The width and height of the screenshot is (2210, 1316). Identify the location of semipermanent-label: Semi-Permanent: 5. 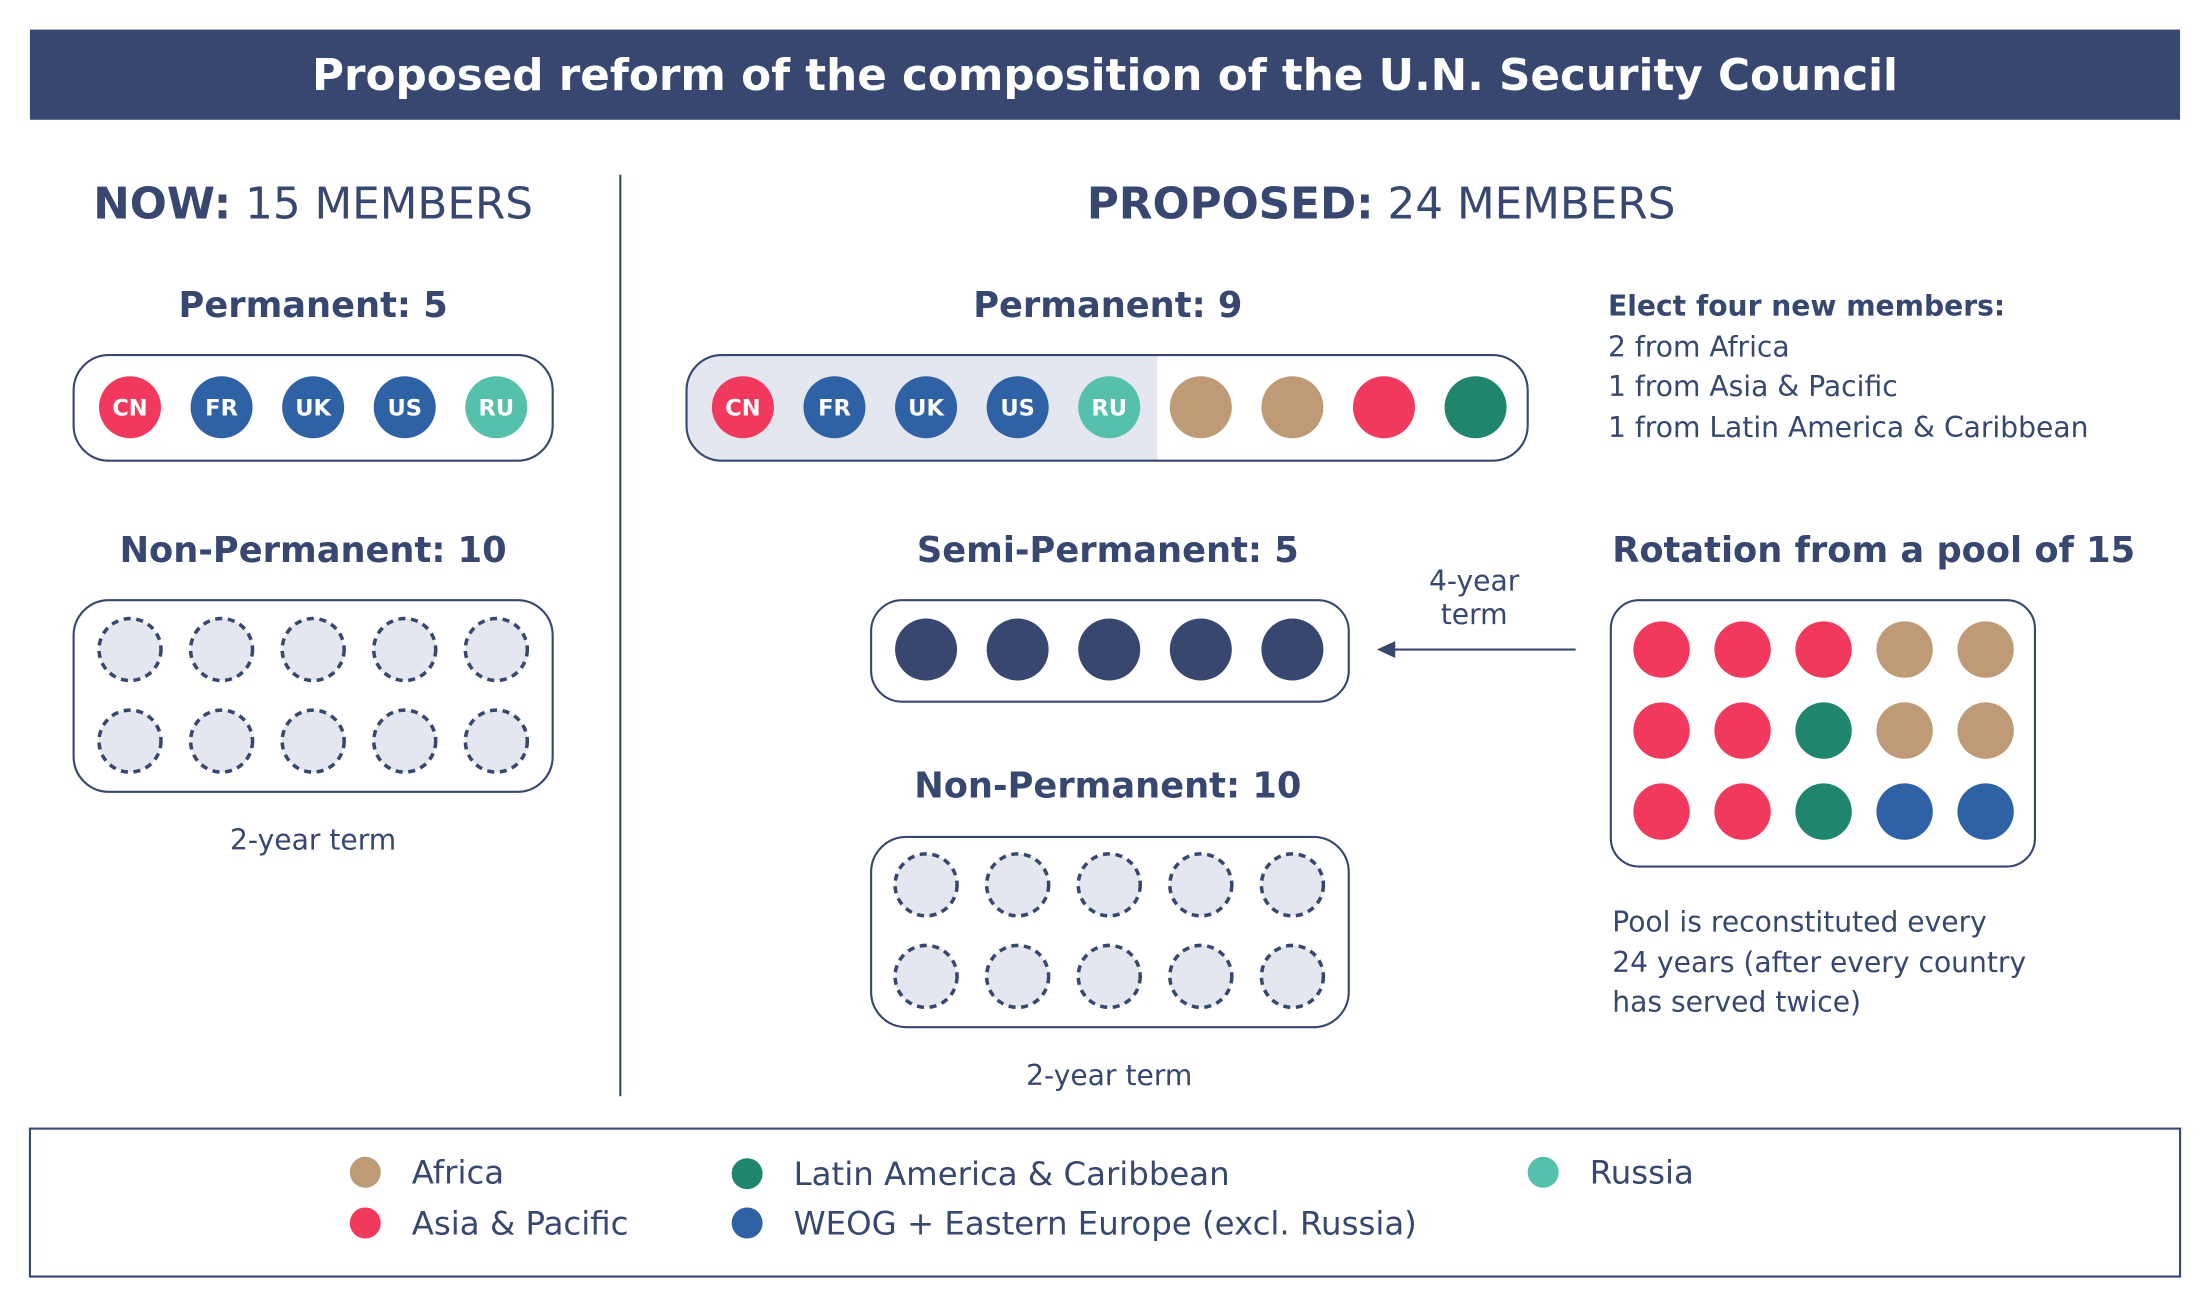
(1108, 550).